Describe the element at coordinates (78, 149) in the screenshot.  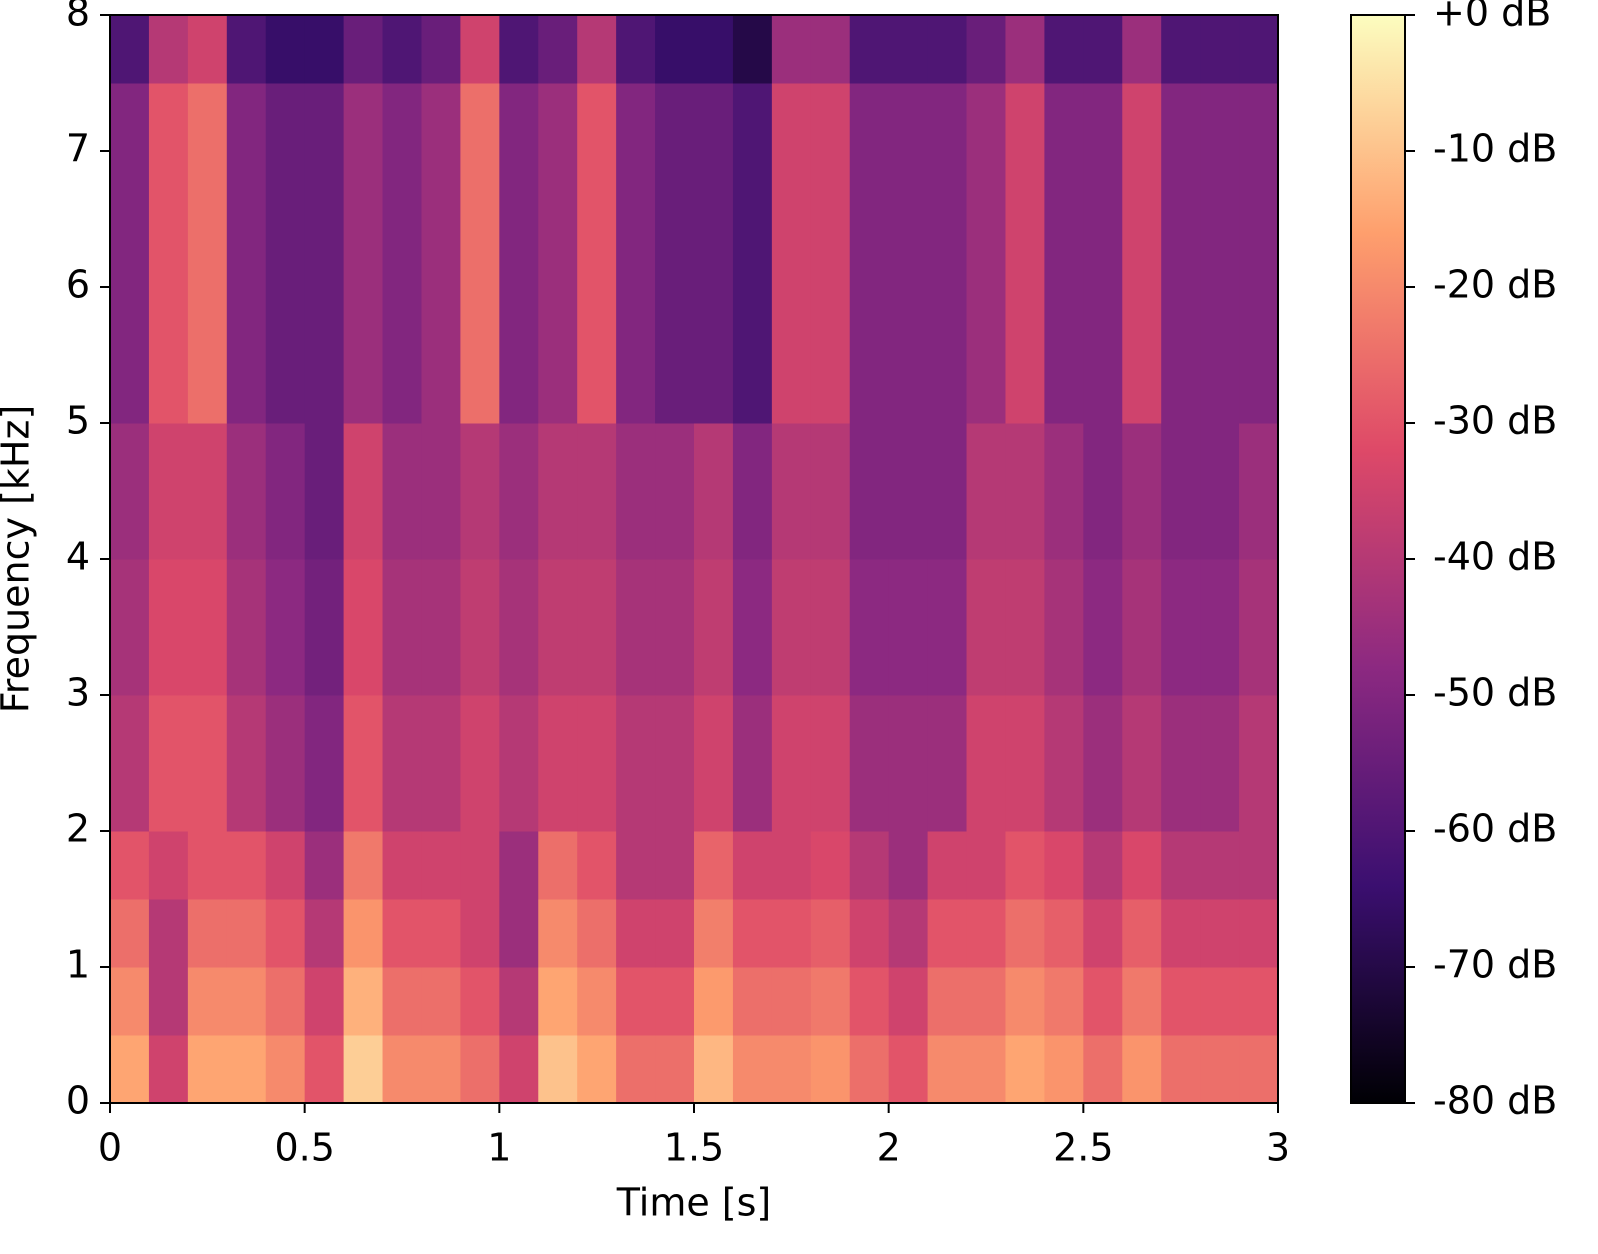
I see `y-tick-label: 7` at that location.